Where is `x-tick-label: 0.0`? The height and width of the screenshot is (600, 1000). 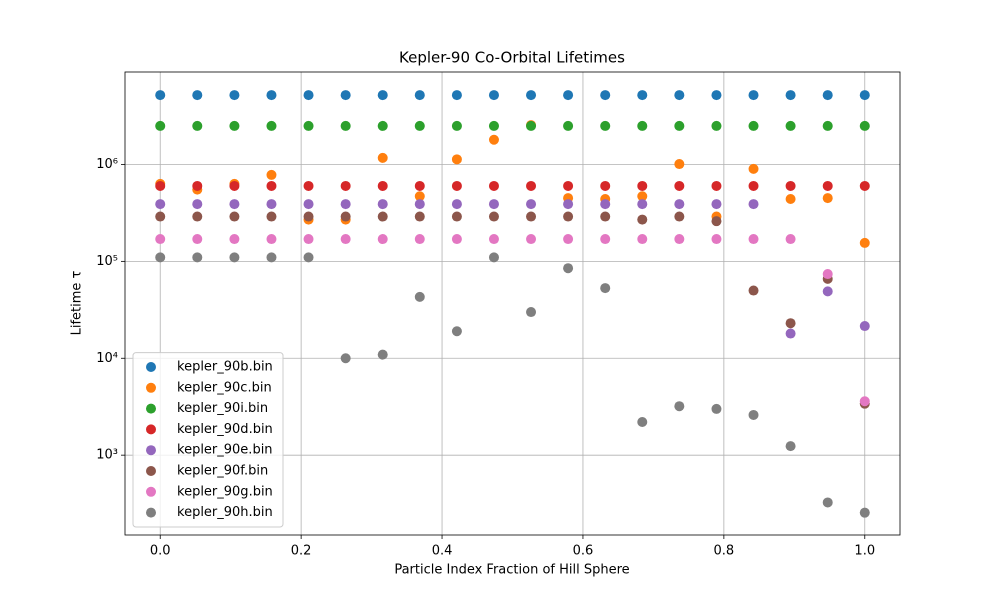 x-tick-label: 0.0 is located at coordinates (160, 551).